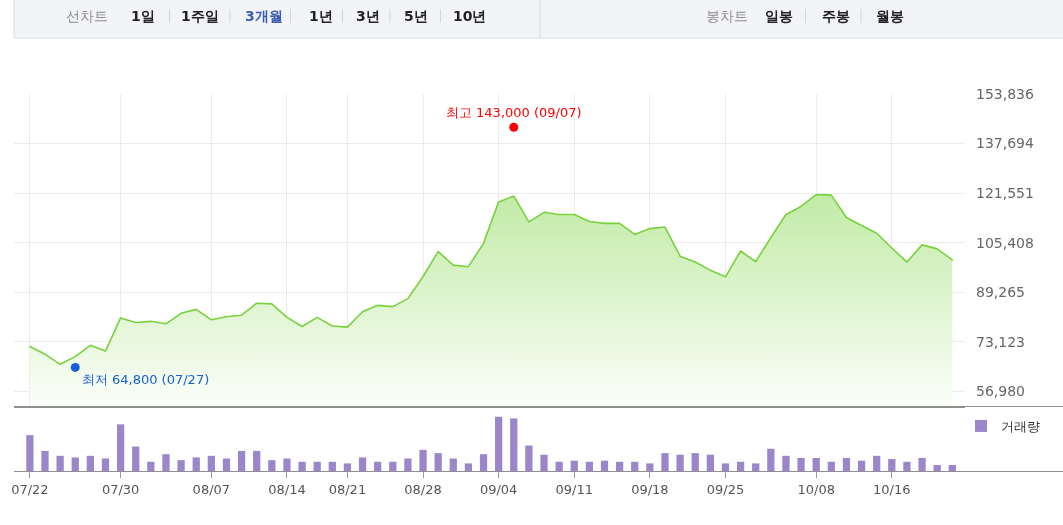 Image resolution: width=1063 pixels, height=525 pixels. I want to click on y-tick-label: 105,408, so click(1005, 242).